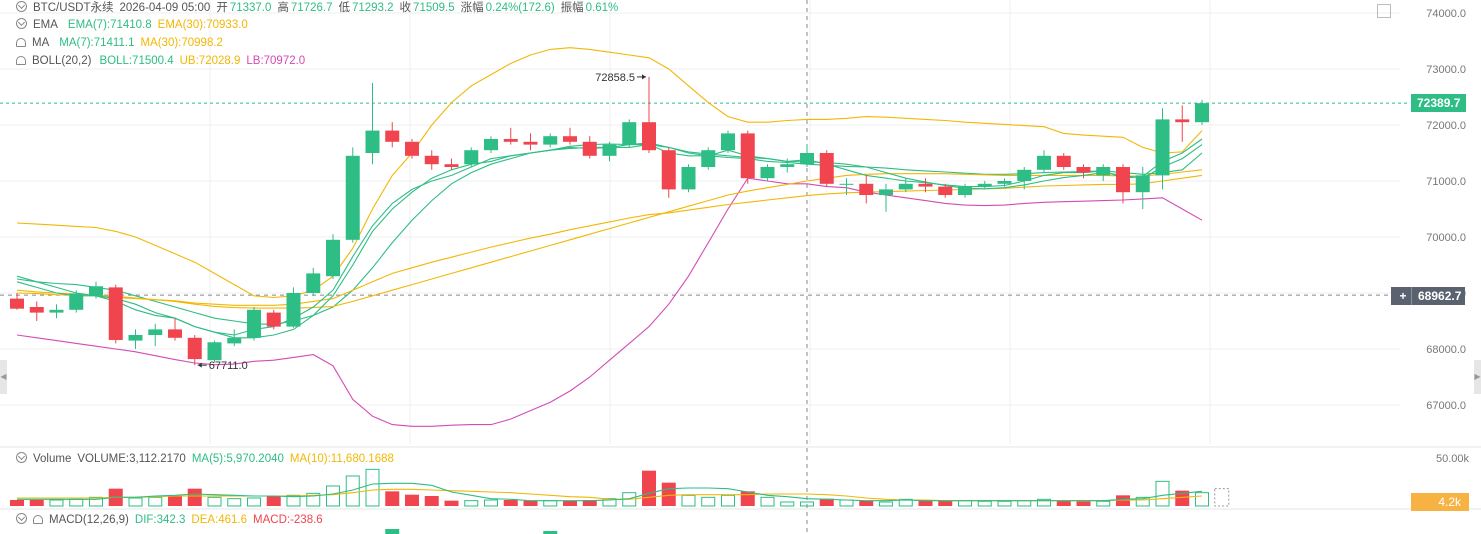  I want to click on open-value: 71337.0, so click(250, 8).